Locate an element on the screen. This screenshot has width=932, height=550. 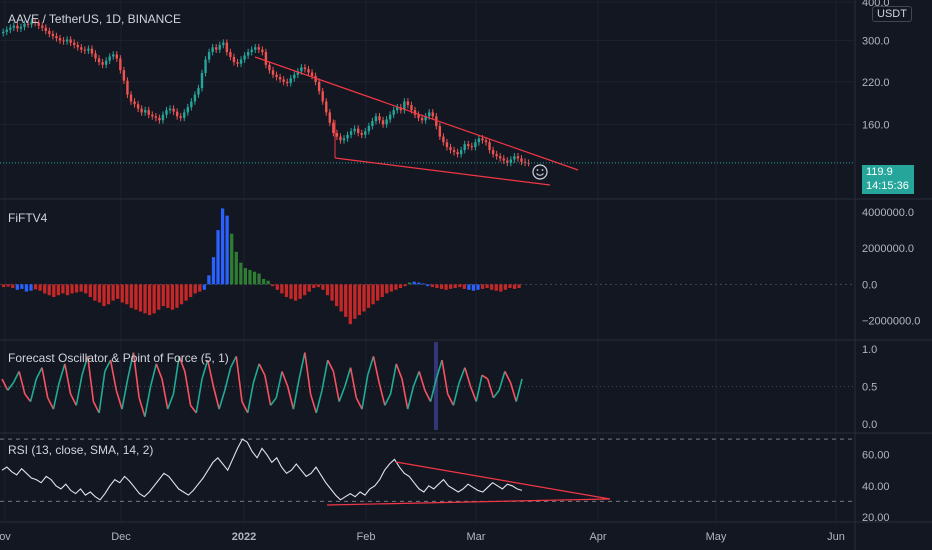
fiftv4-tick-label-3: −2000000.0 is located at coordinates (891, 322).